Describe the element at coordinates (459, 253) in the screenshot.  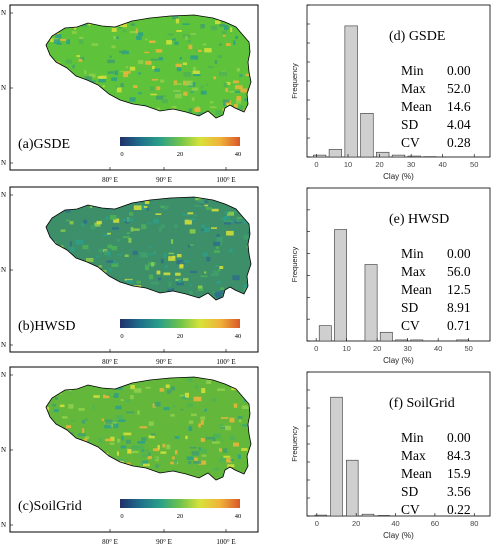
I see `stat-value: 0.00` at that location.